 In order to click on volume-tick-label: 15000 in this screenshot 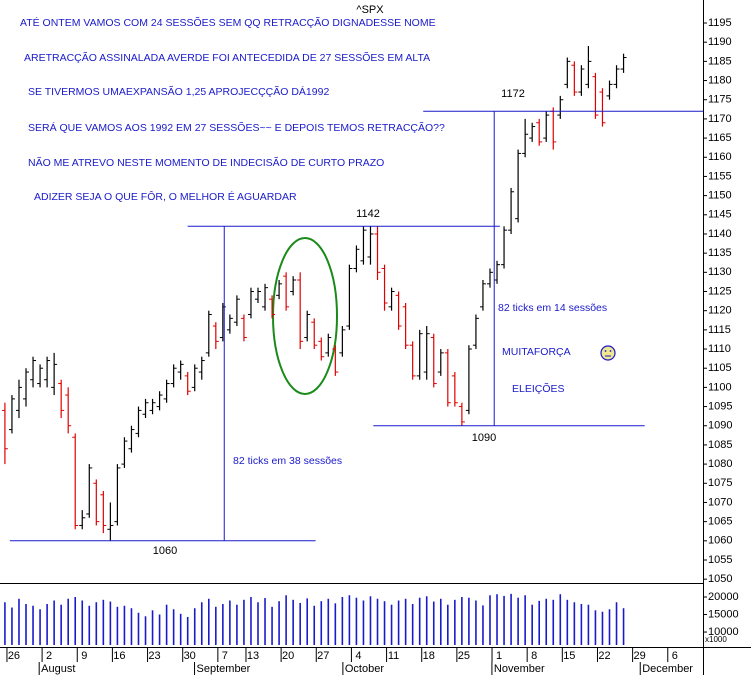, I will do `click(723, 614)`.